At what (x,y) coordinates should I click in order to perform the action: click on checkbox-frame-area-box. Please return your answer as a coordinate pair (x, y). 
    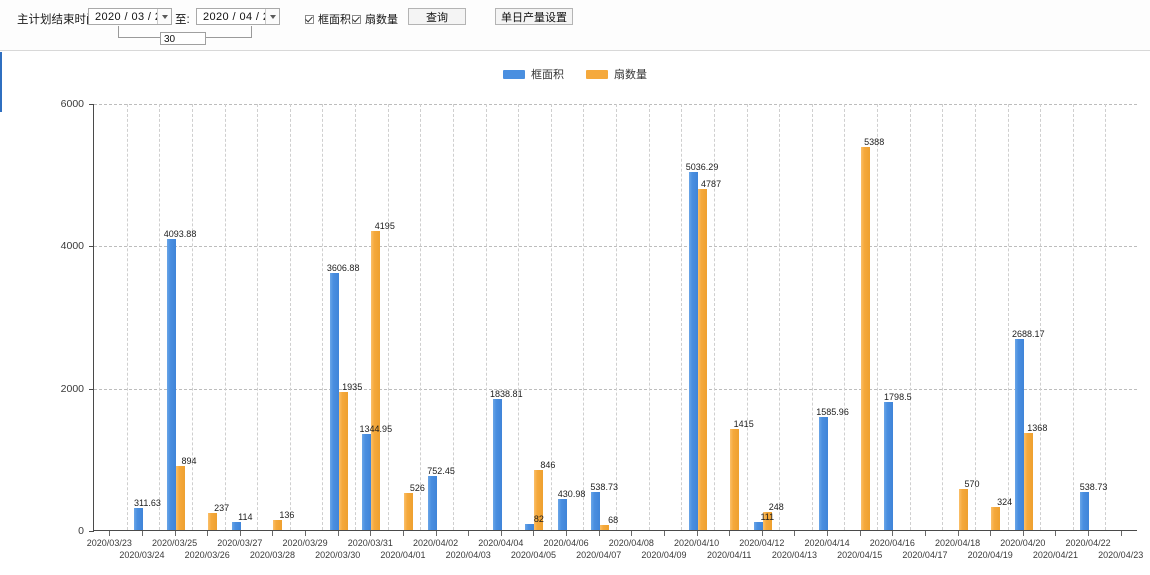
    Looking at the image, I should click on (309, 19).